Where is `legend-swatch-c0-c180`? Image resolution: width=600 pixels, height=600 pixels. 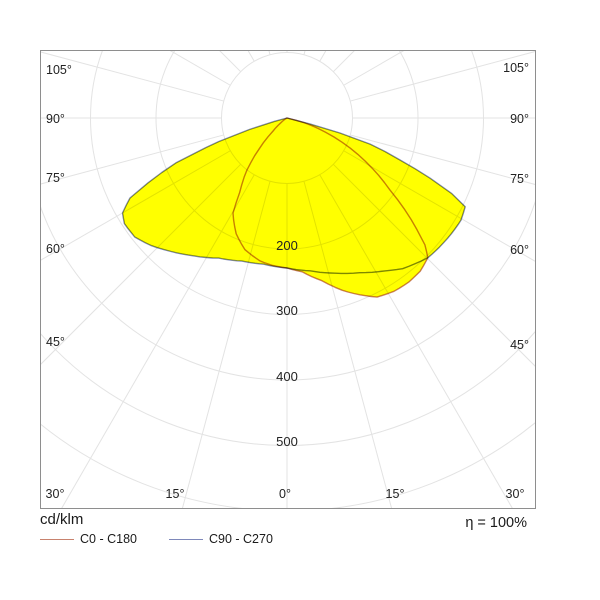 legend-swatch-c0-c180 is located at coordinates (57, 539).